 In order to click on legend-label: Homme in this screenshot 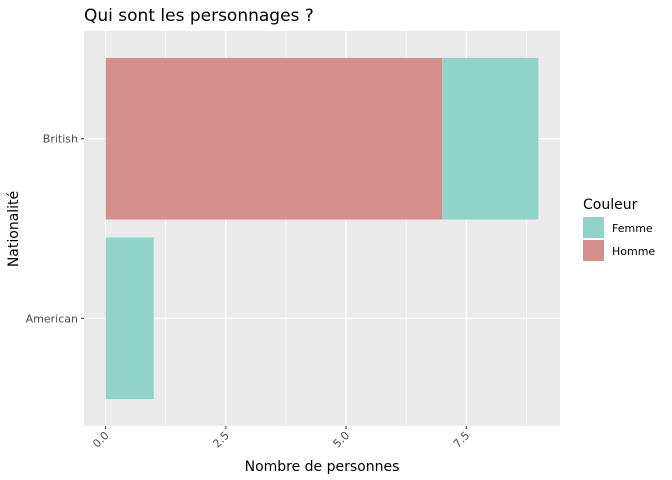, I will do `click(633, 251)`.